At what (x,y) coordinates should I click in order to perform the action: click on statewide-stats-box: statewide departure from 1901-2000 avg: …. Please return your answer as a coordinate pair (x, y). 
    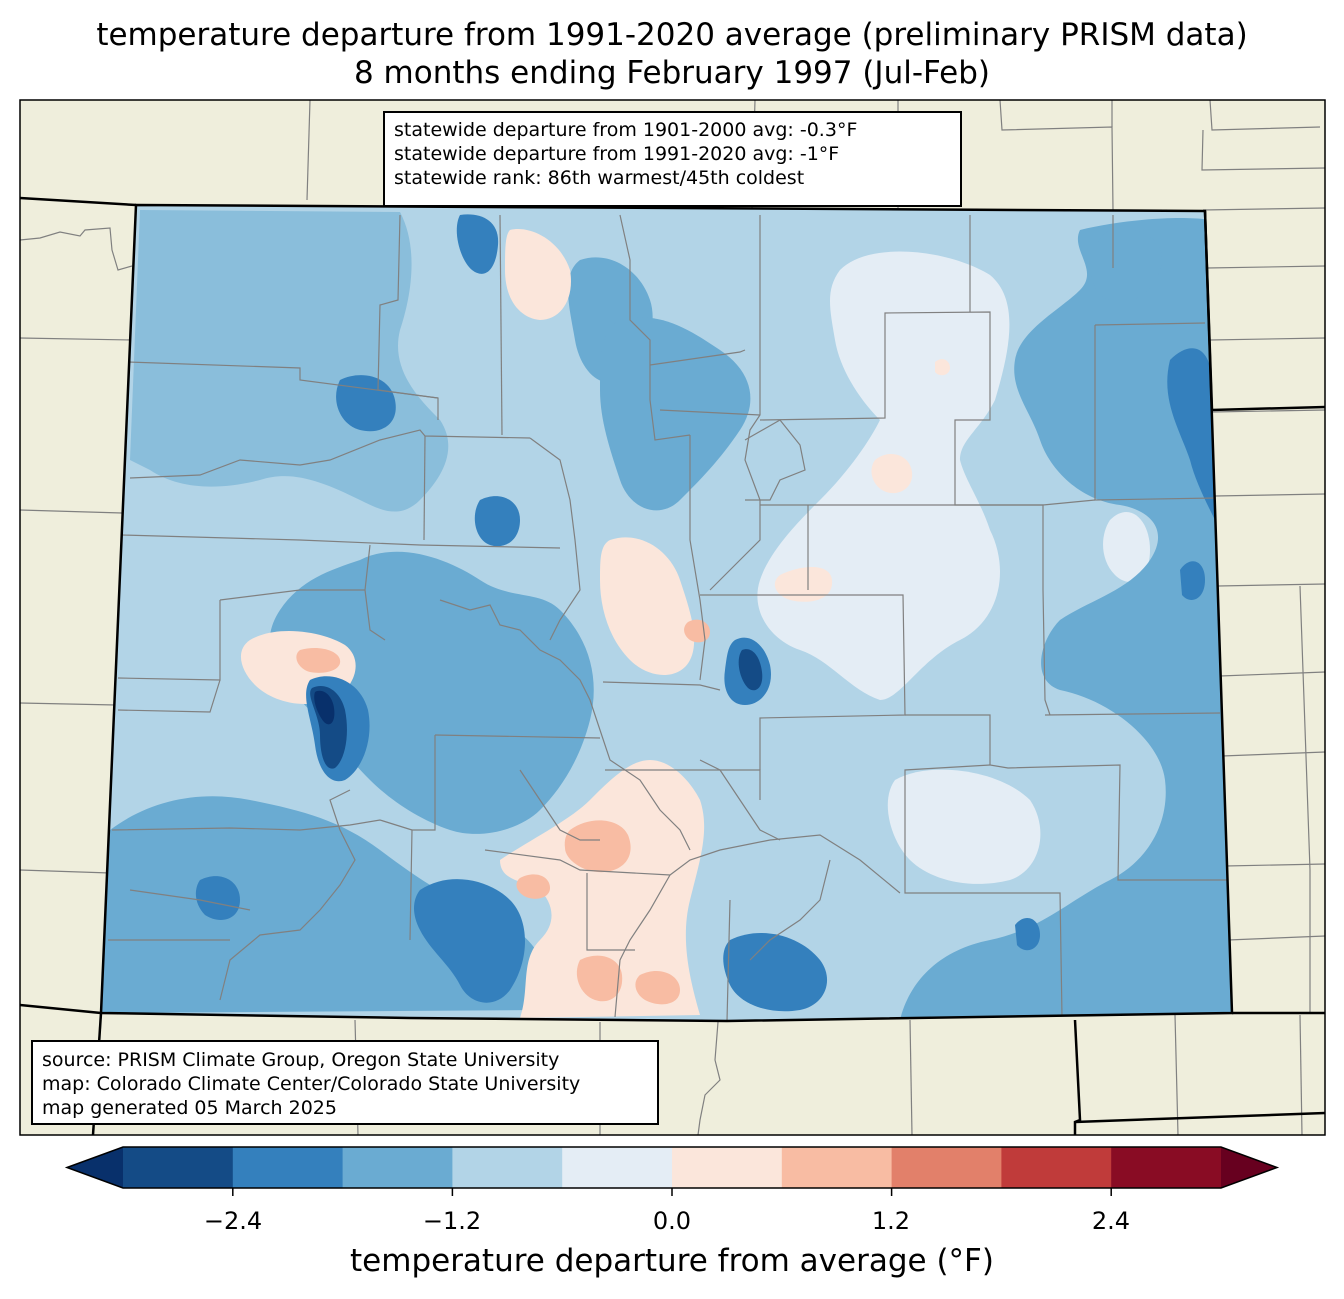
    Looking at the image, I should click on (672, 159).